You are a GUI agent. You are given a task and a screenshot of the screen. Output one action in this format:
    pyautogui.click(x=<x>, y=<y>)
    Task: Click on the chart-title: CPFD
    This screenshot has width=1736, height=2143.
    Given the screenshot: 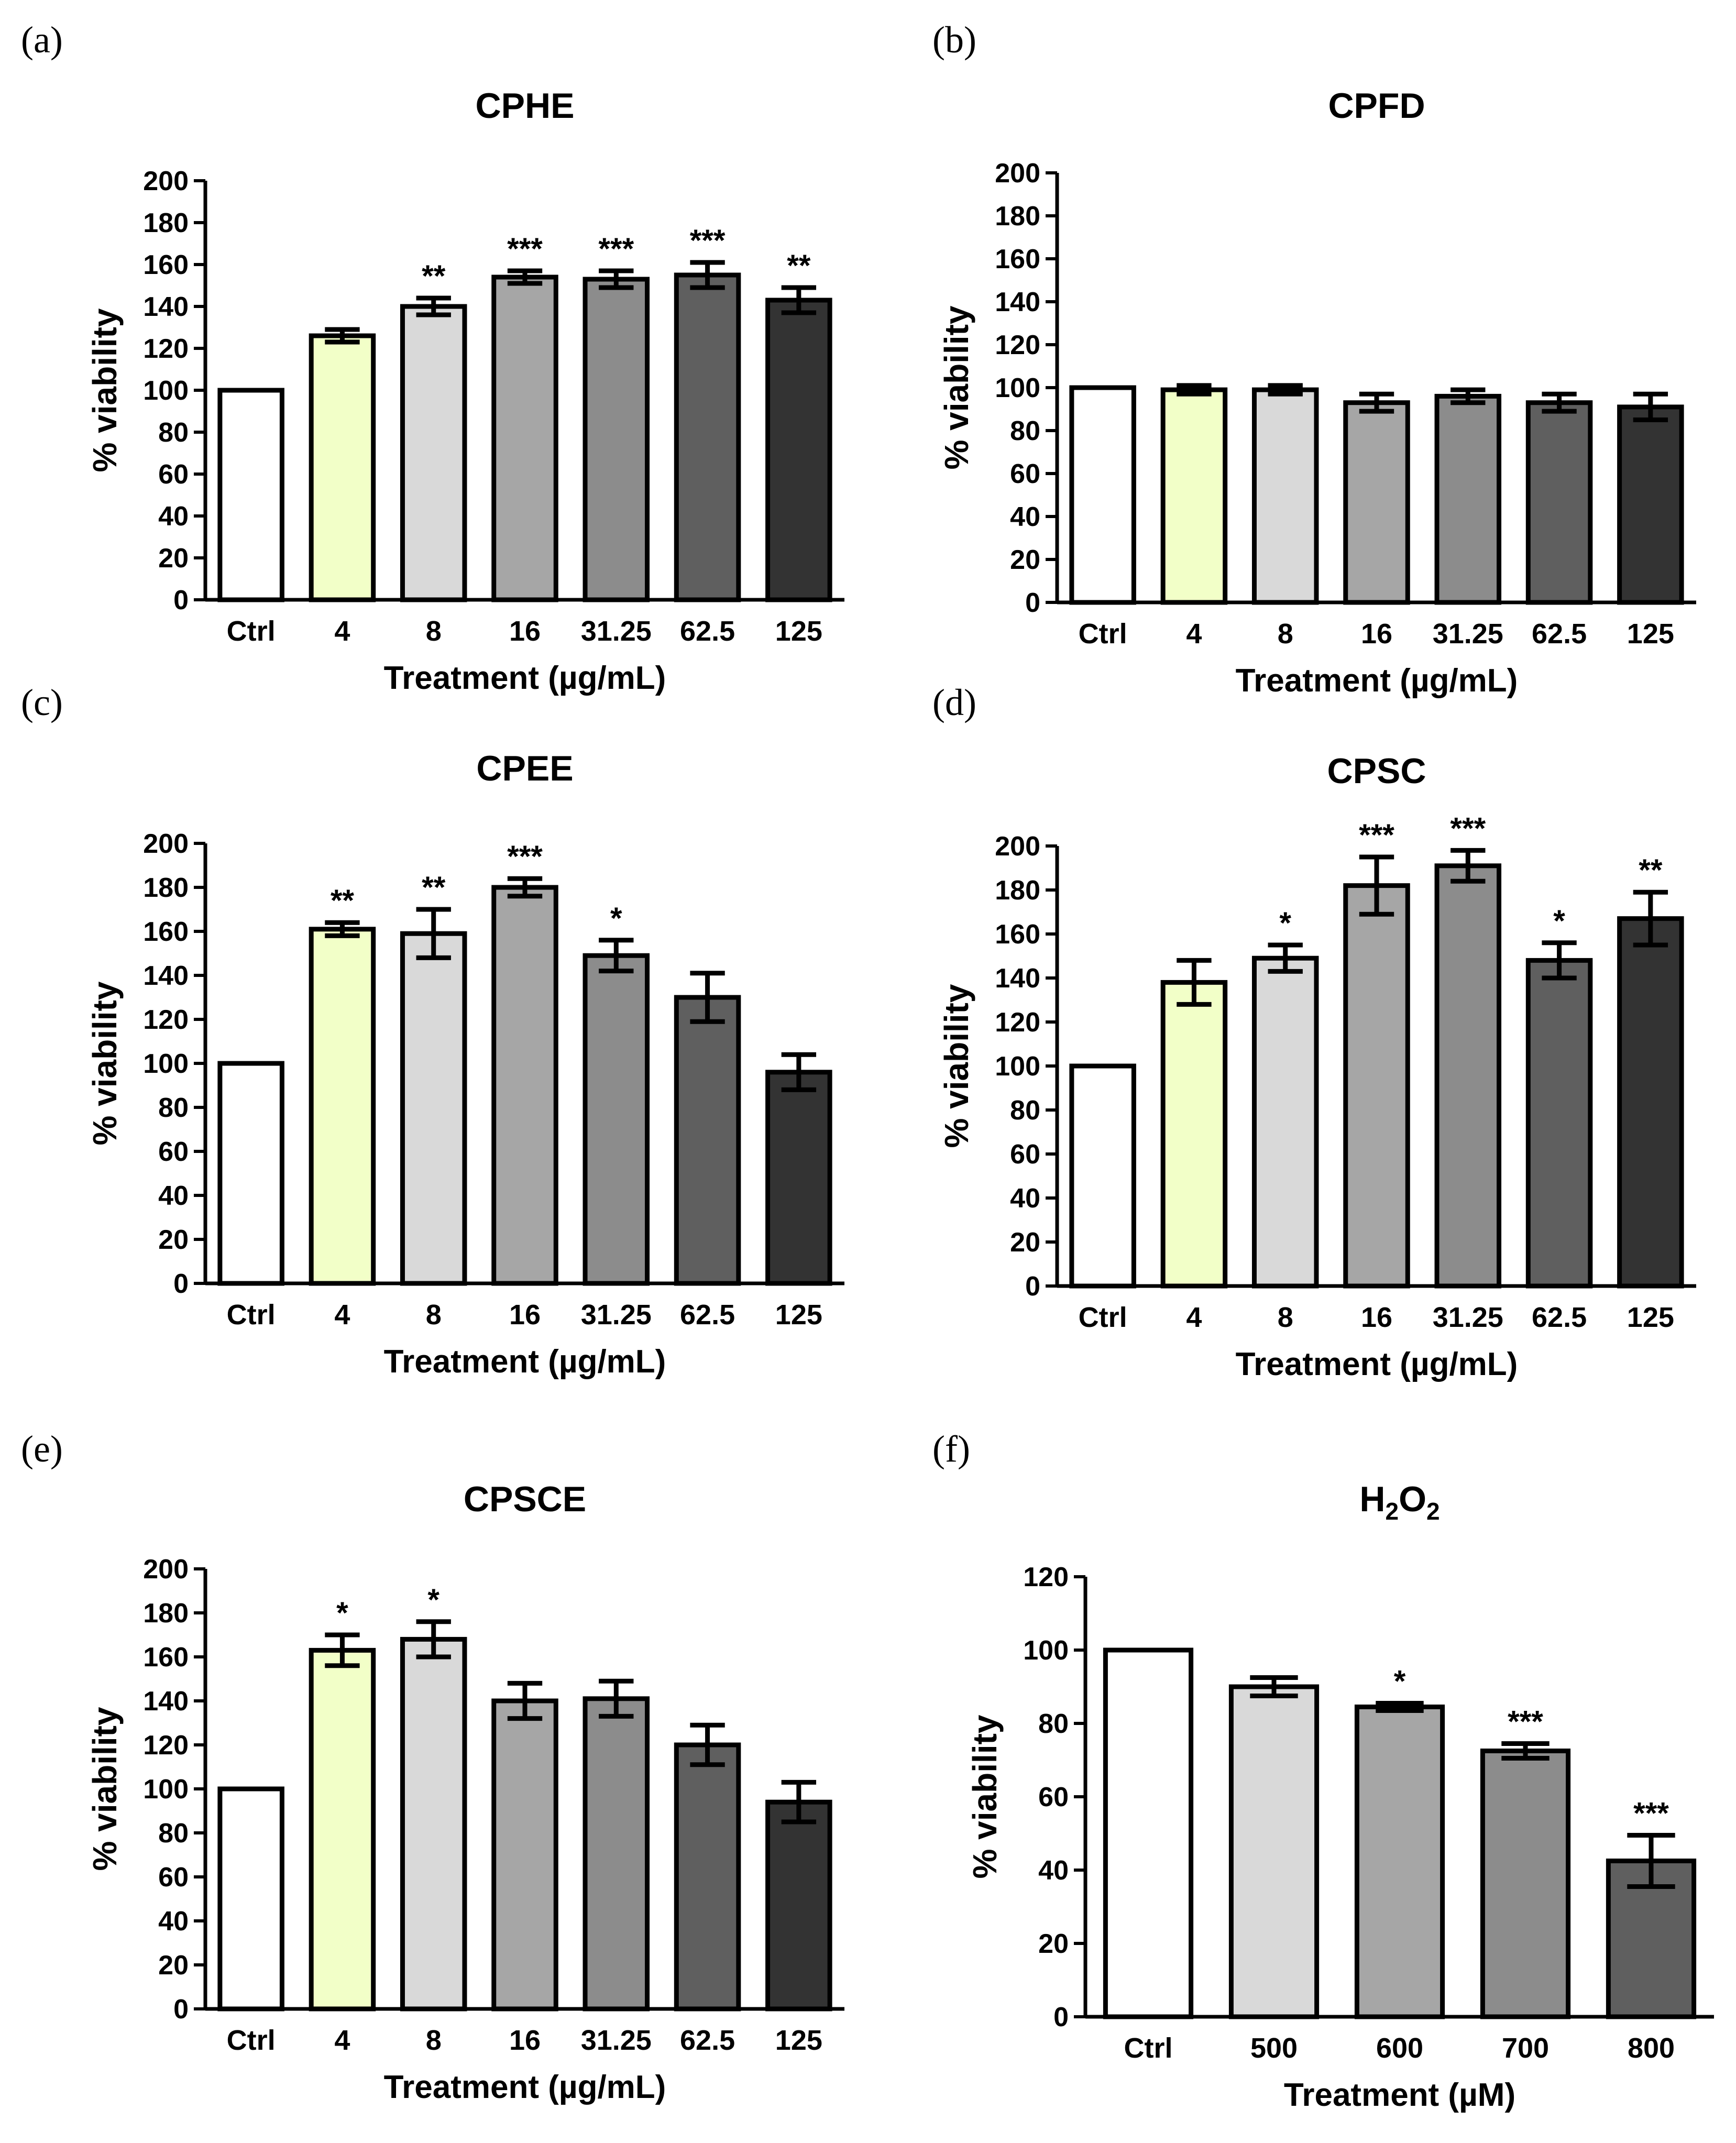 What is the action you would take?
    pyautogui.click(x=1376, y=106)
    